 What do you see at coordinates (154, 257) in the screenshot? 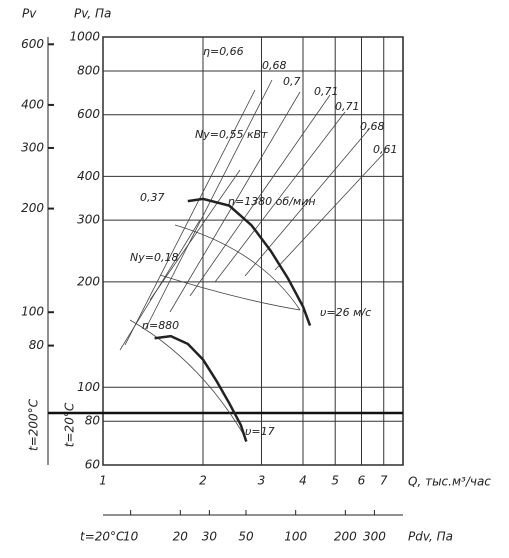
I see `annotation: Nу=0,18` at bounding box center [154, 257].